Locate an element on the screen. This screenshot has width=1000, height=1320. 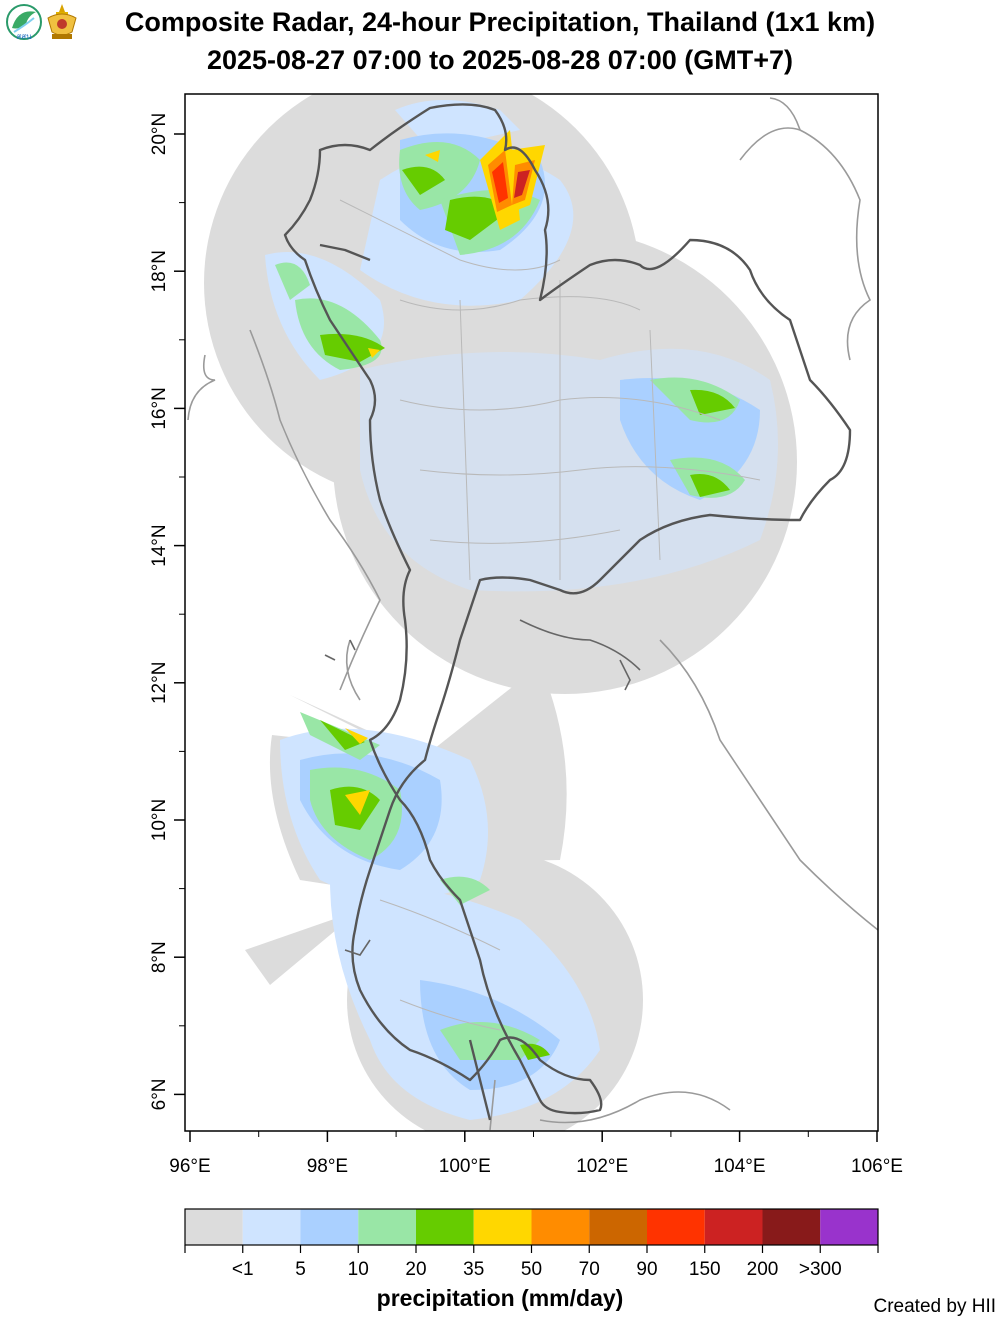
y-tick-label: 12°N is located at coordinates (159, 683).